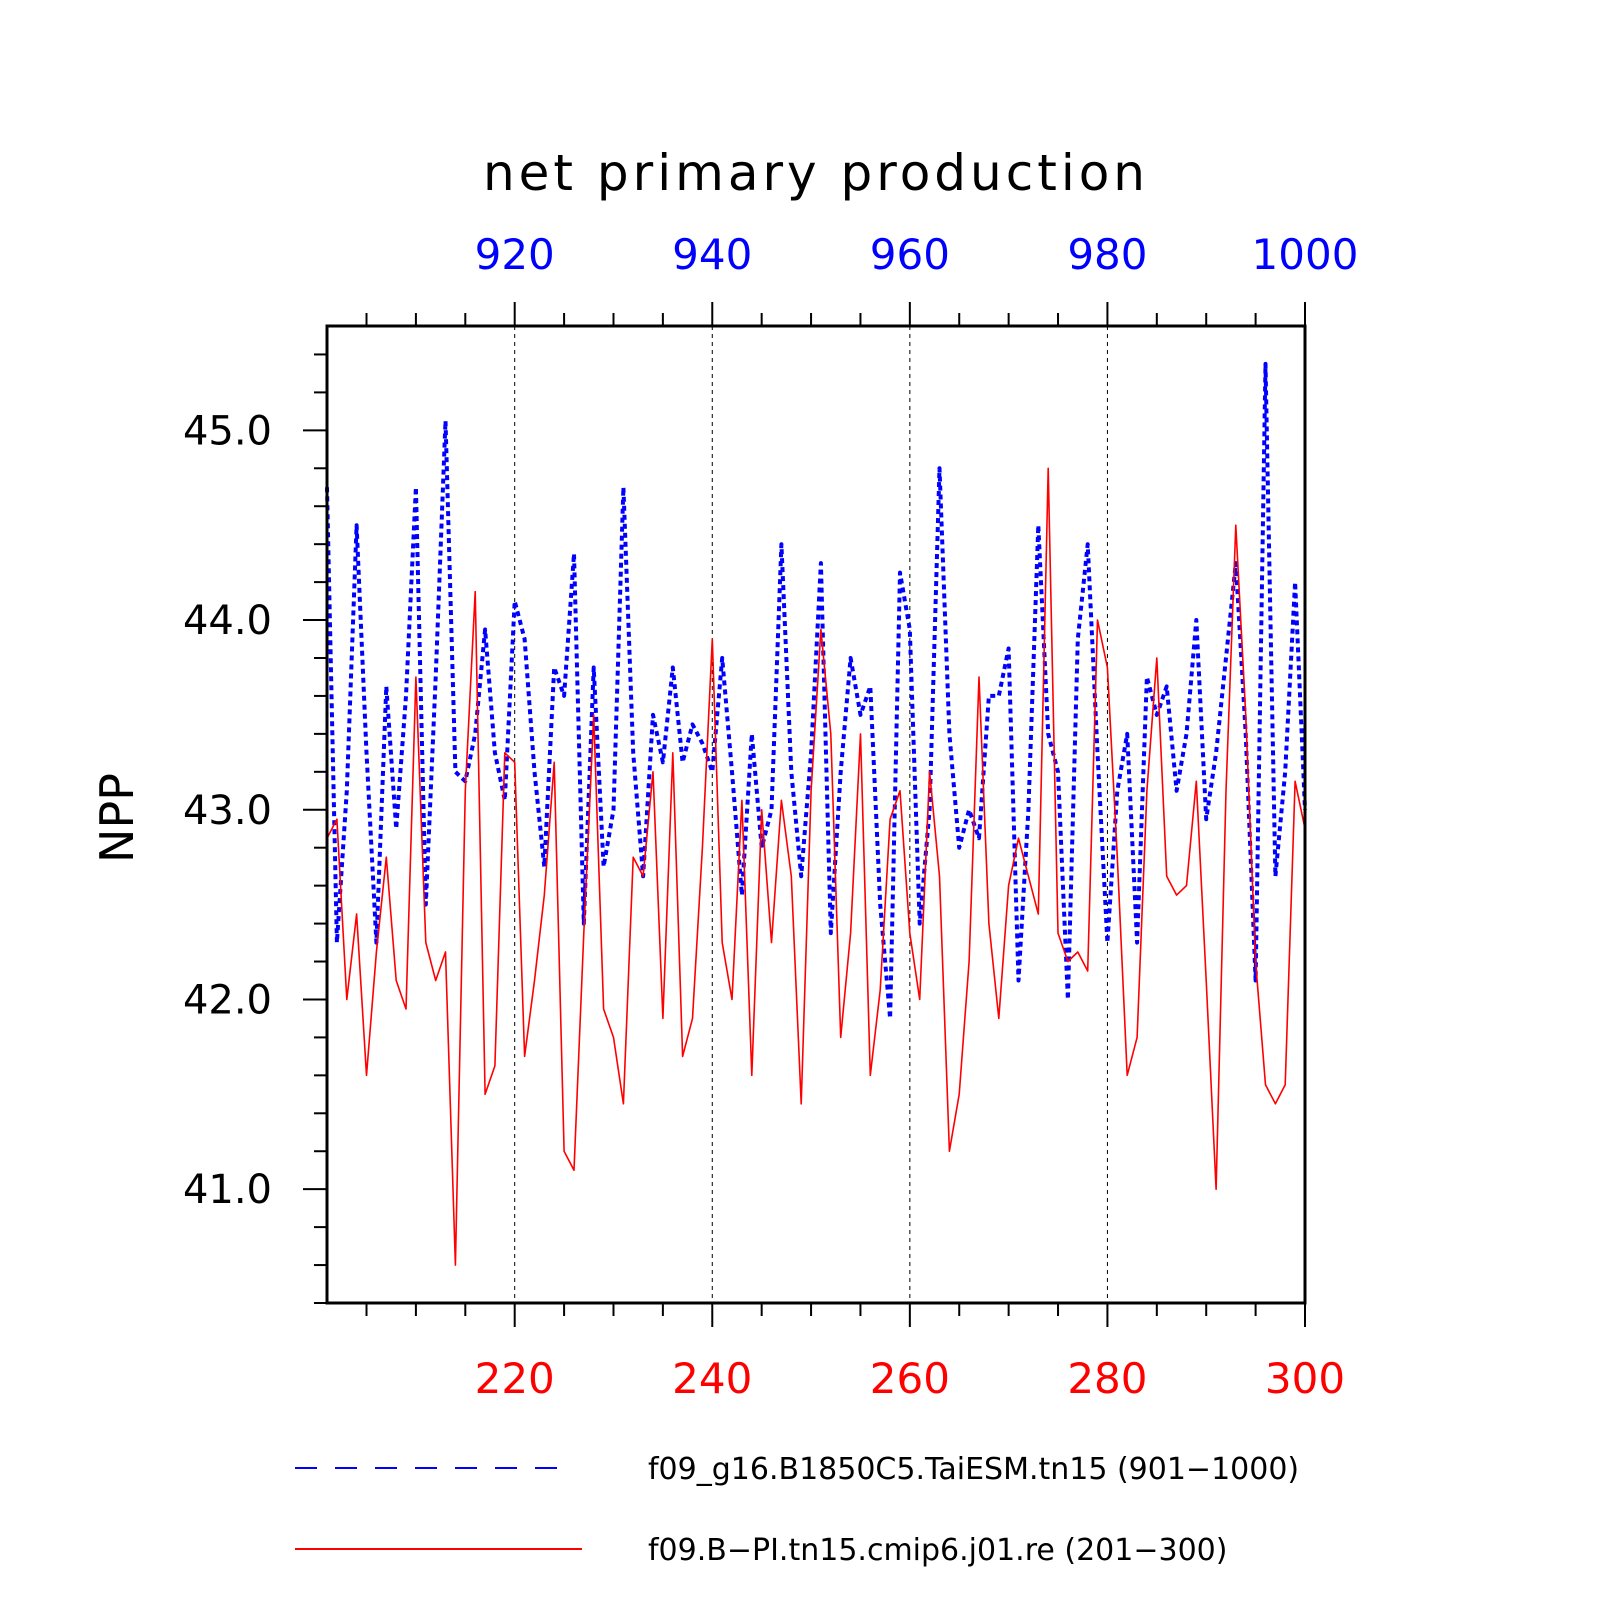 Image resolution: width=1620 pixels, height=1620 pixels. Describe the element at coordinates (227, 621) in the screenshot. I see `y-tick-label: 44.0` at that location.